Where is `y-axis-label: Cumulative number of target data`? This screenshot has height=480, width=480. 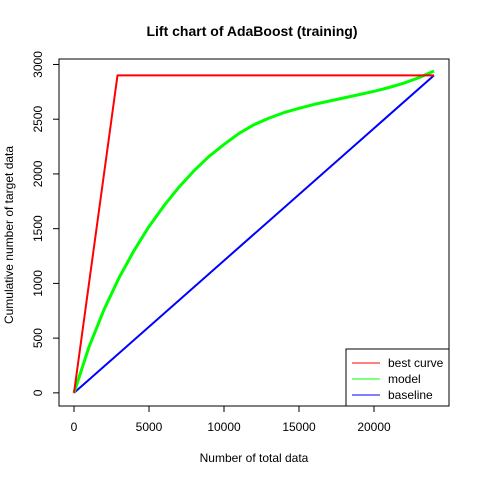
y-axis-label: Cumulative number of target data is located at coordinates (9, 235).